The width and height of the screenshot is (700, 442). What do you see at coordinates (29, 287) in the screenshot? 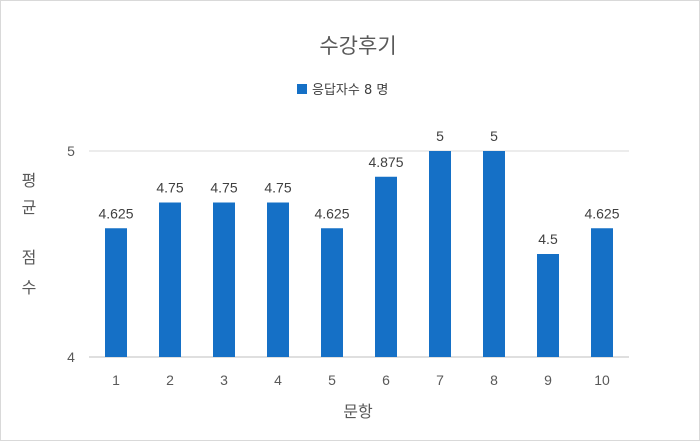
I see `y-axis-label-char: 수` at bounding box center [29, 287].